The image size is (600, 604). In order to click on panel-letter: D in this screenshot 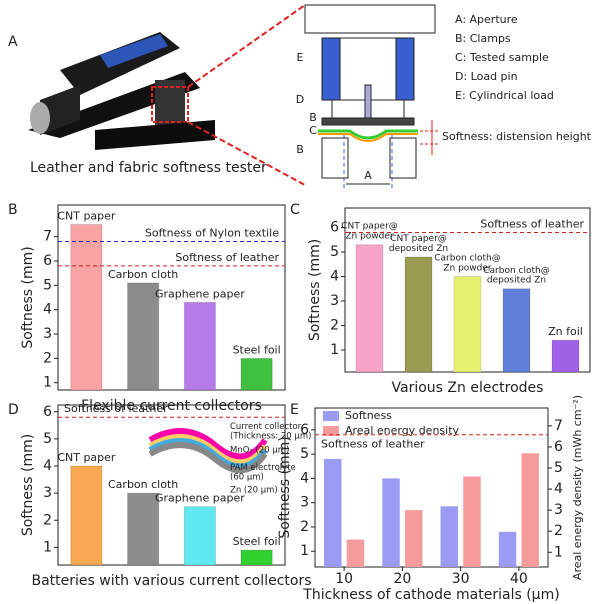, I will do `click(13, 410)`.